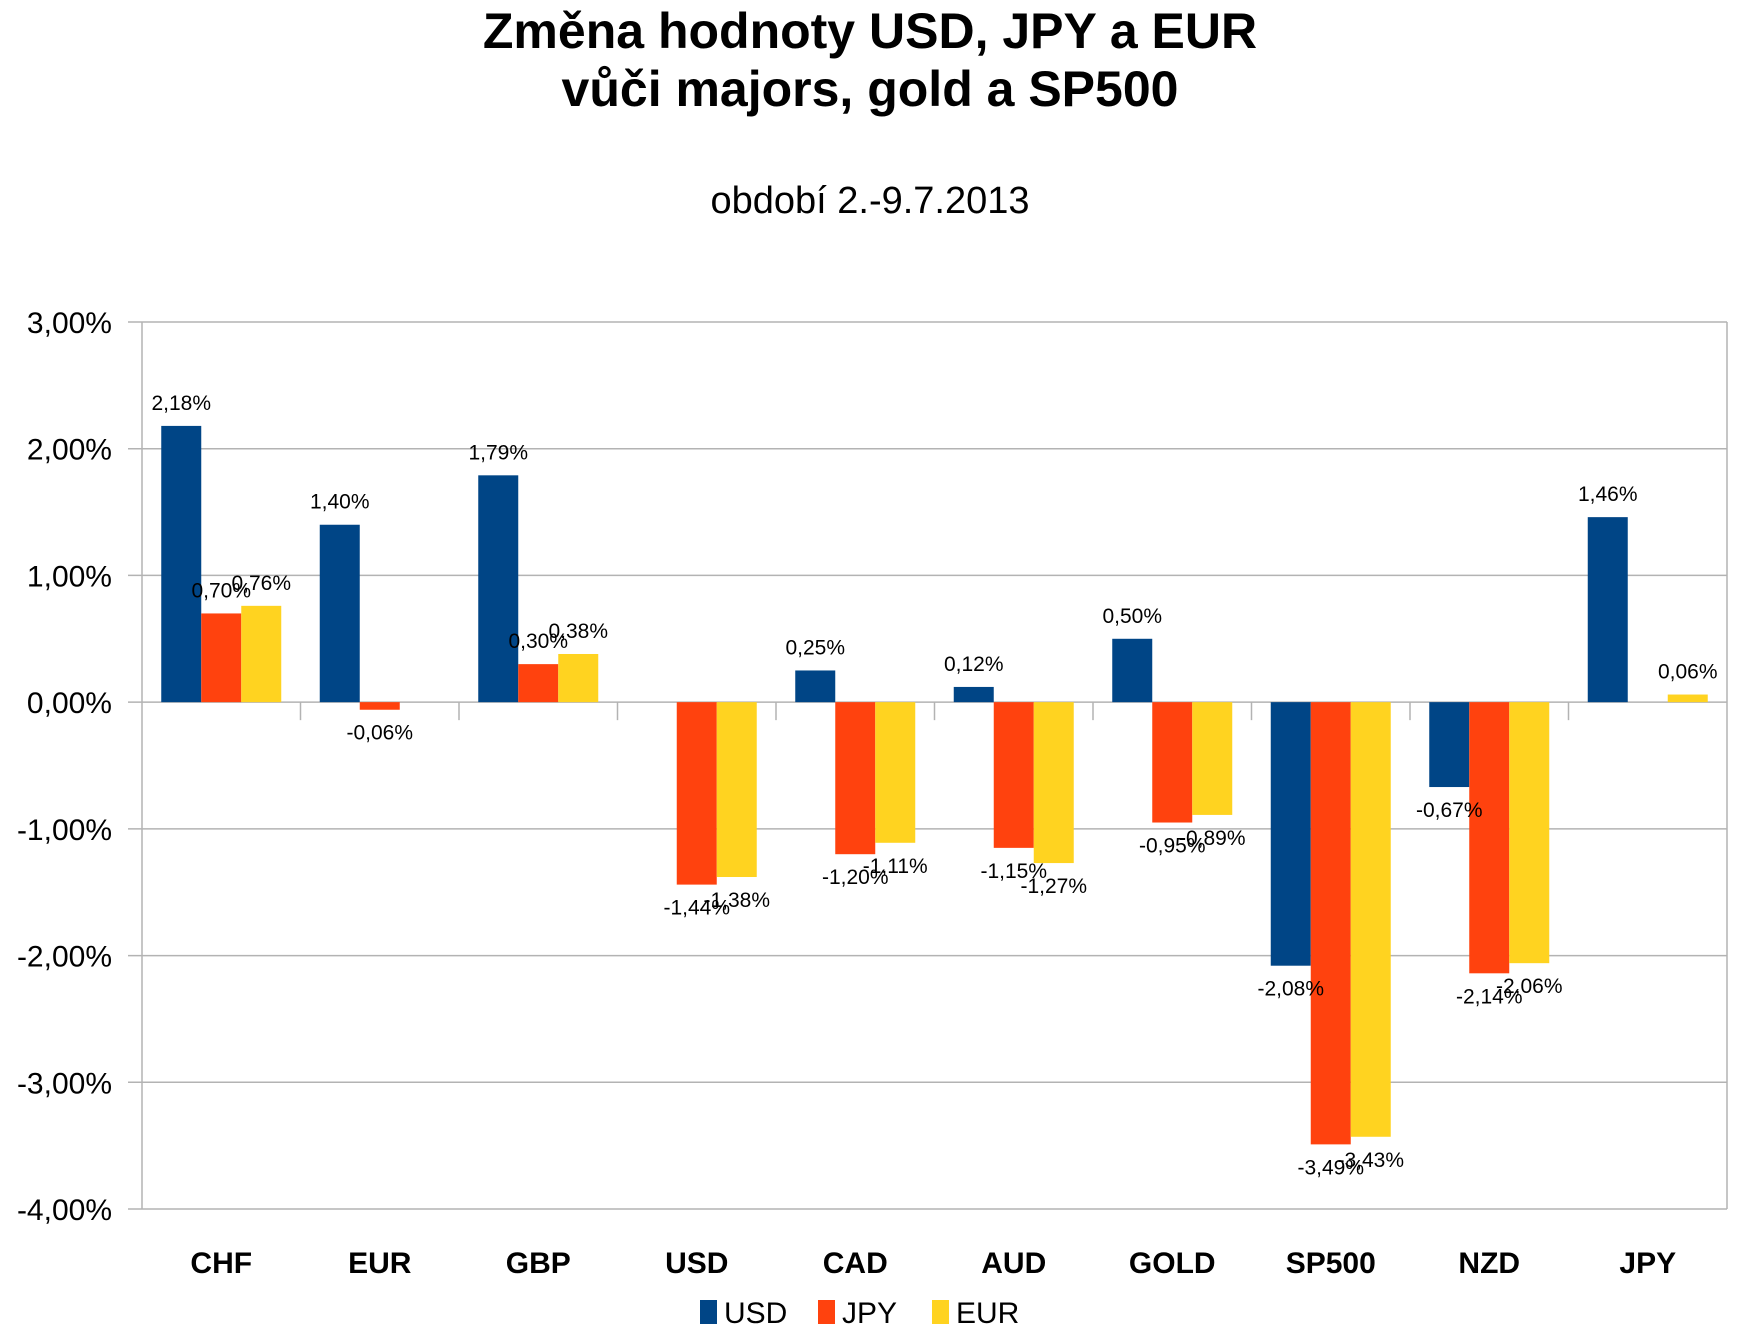  What do you see at coordinates (64, 830) in the screenshot?
I see `y-tick-label: -1,00%` at bounding box center [64, 830].